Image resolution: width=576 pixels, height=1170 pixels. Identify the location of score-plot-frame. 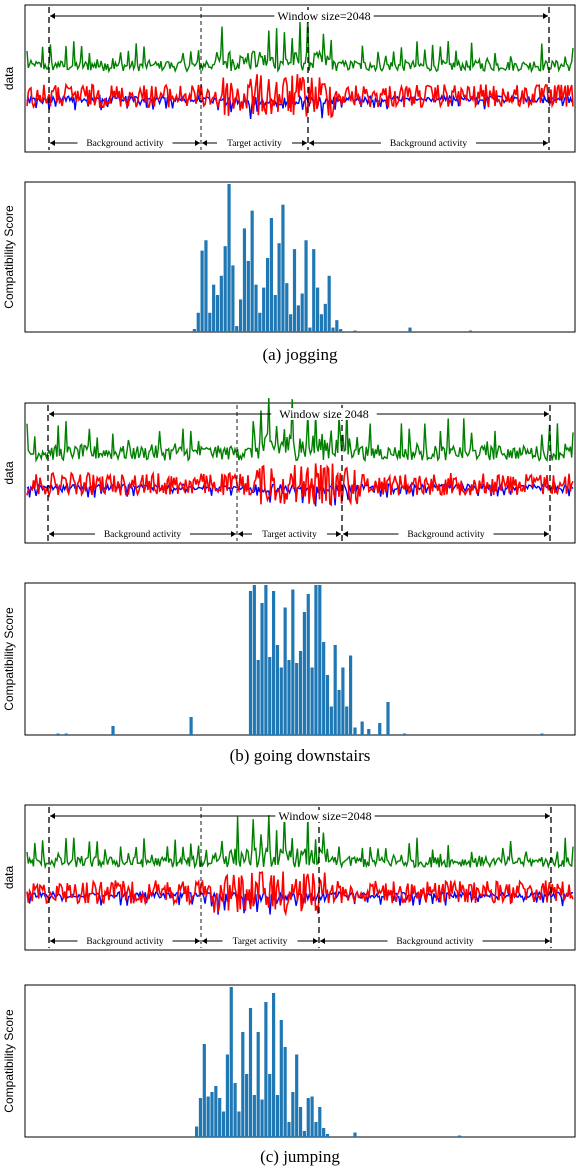
(300, 257).